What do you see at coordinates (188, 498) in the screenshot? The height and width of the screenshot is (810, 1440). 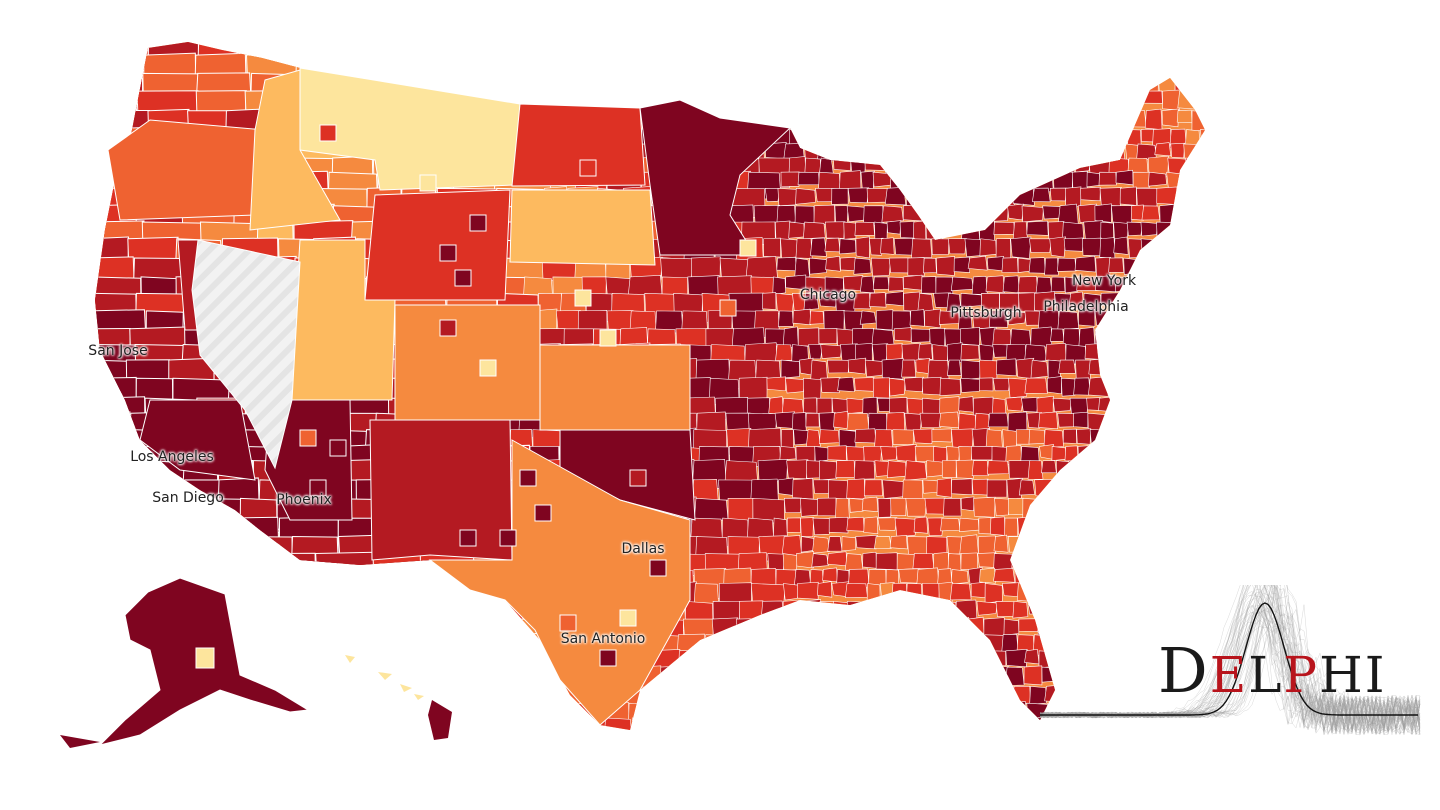 I see `city-label-san-diego: San Diego` at bounding box center [188, 498].